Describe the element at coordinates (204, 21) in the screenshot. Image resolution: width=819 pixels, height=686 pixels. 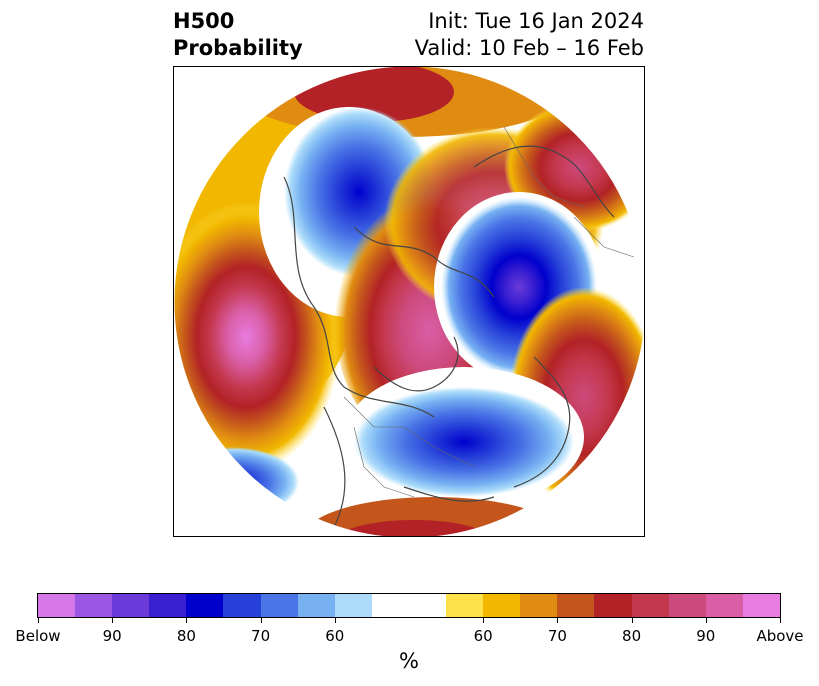
I see `title-variable: H500` at that location.